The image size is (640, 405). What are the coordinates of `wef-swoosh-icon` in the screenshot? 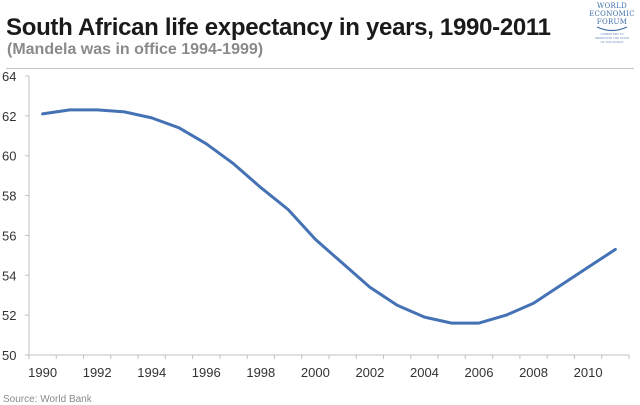 It's located at (612, 29).